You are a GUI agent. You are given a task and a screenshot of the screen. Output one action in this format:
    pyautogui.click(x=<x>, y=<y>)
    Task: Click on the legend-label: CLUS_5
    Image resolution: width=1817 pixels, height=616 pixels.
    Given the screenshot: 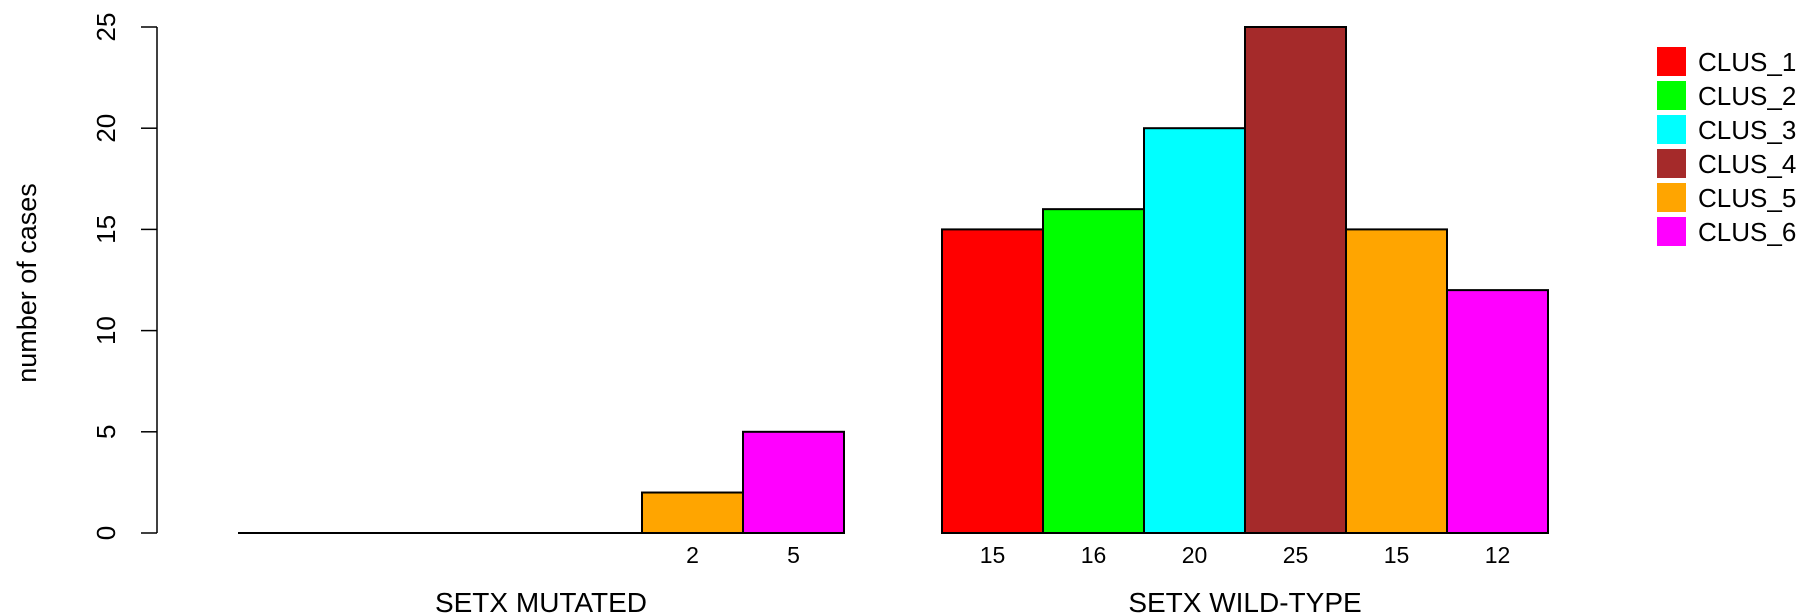 What is the action you would take?
    pyautogui.click(x=1747, y=198)
    